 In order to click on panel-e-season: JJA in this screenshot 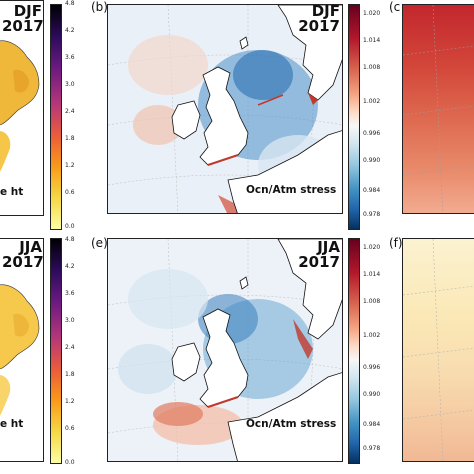, I will do `click(328, 247)`.